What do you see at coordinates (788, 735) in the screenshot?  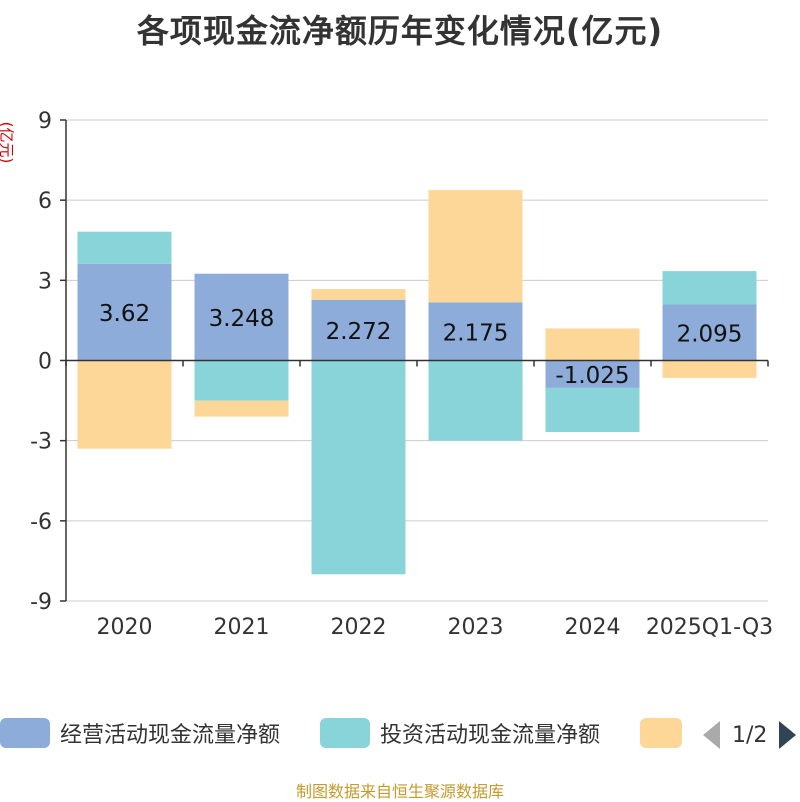 I see `legend-next-icon` at bounding box center [788, 735].